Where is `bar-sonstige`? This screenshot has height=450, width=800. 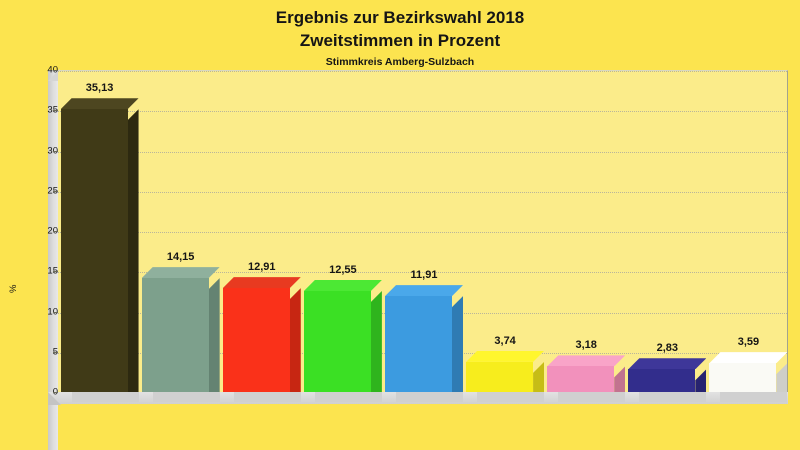 bar-sonstige is located at coordinates (748, 377).